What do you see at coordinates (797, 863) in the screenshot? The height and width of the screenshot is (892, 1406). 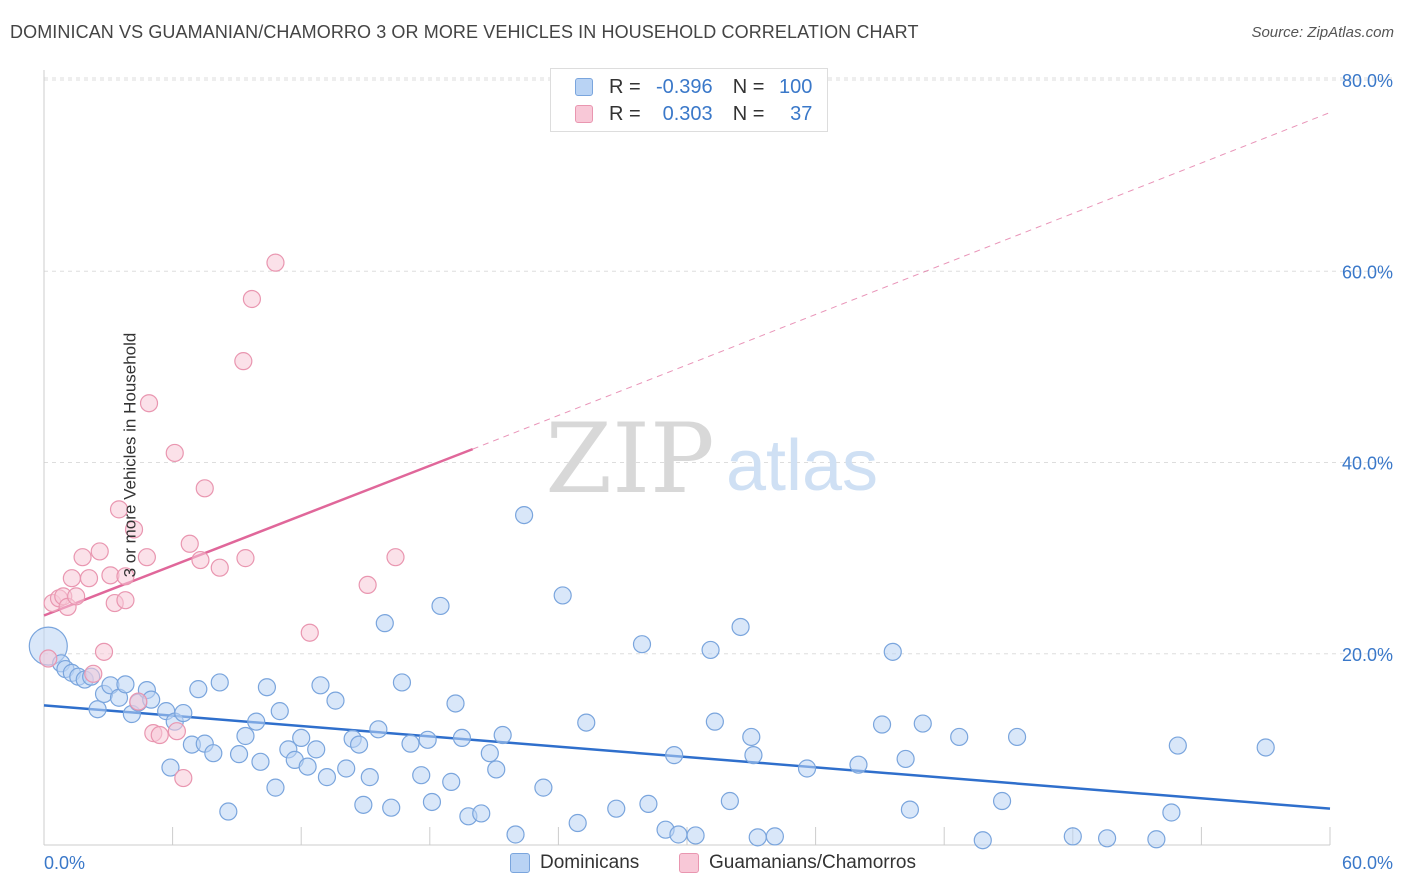 I see `legend-item-guamanians: Guamanians/Chamorros` at bounding box center [797, 863].